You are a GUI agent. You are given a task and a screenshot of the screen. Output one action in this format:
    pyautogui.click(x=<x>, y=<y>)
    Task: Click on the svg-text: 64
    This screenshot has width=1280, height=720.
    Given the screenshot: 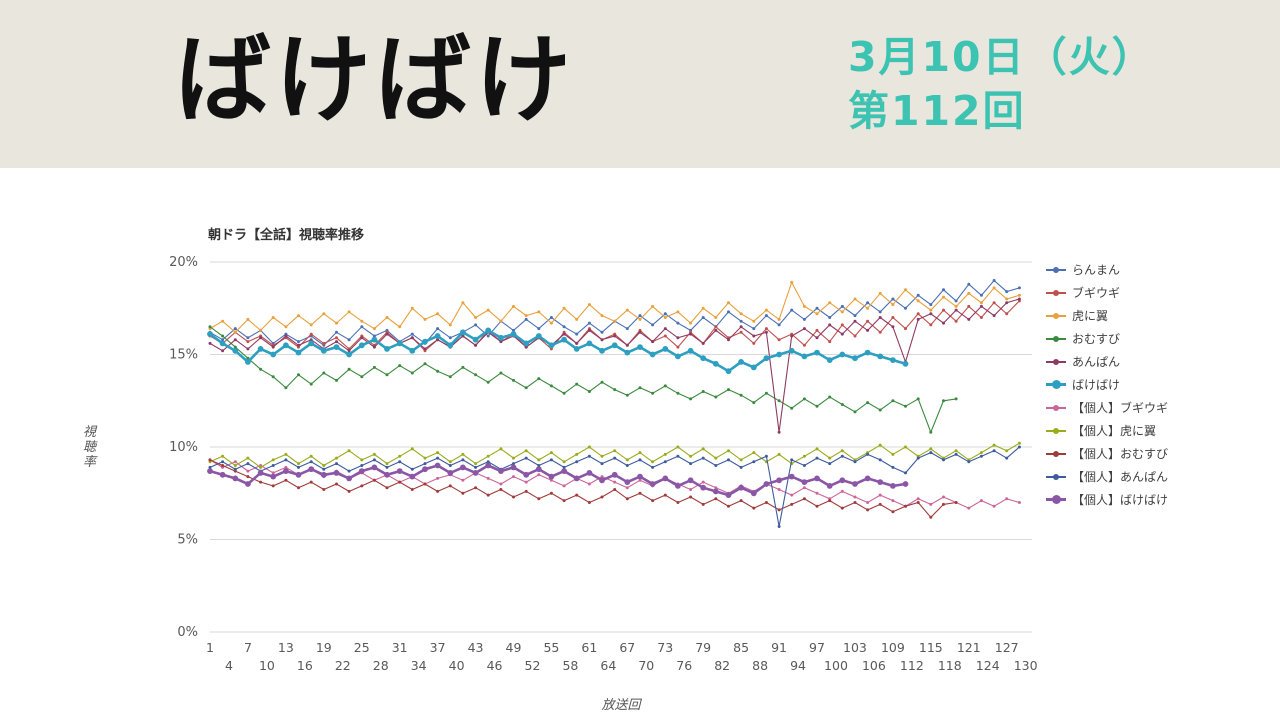 What is the action you would take?
    pyautogui.click(x=608, y=665)
    